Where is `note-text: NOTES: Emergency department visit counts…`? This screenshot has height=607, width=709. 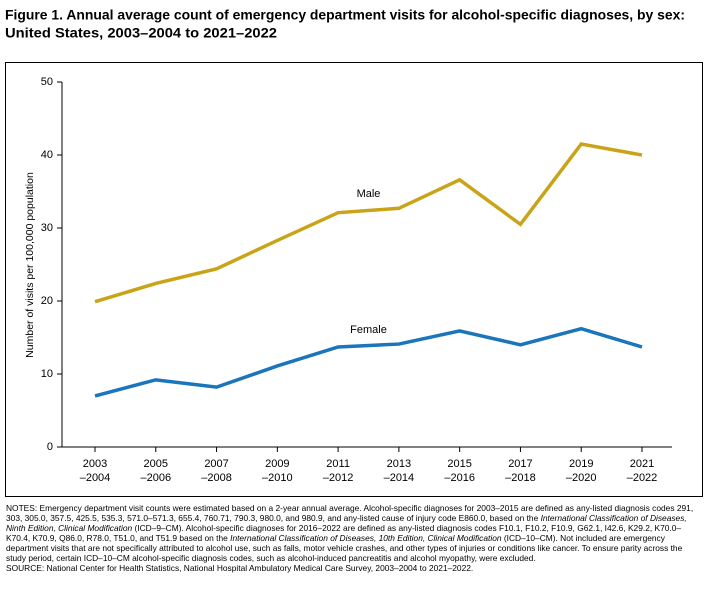
note-text: NOTES: Emergency department visit counts… is located at coordinates (350, 513).